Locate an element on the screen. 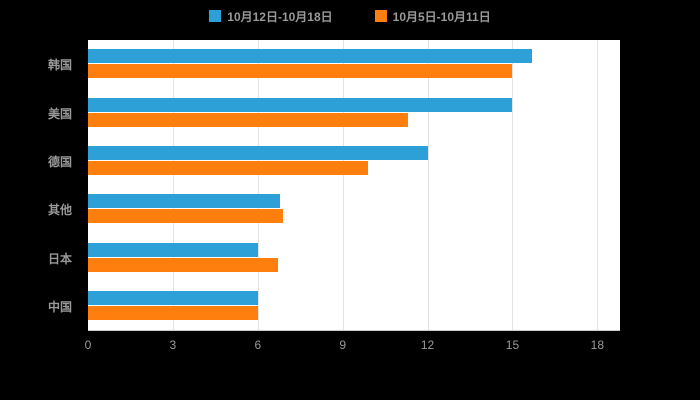 The height and width of the screenshot is (400, 700). chart-legend: 10月12日-10月18日 10月5日-10月11日 is located at coordinates (350, 16).